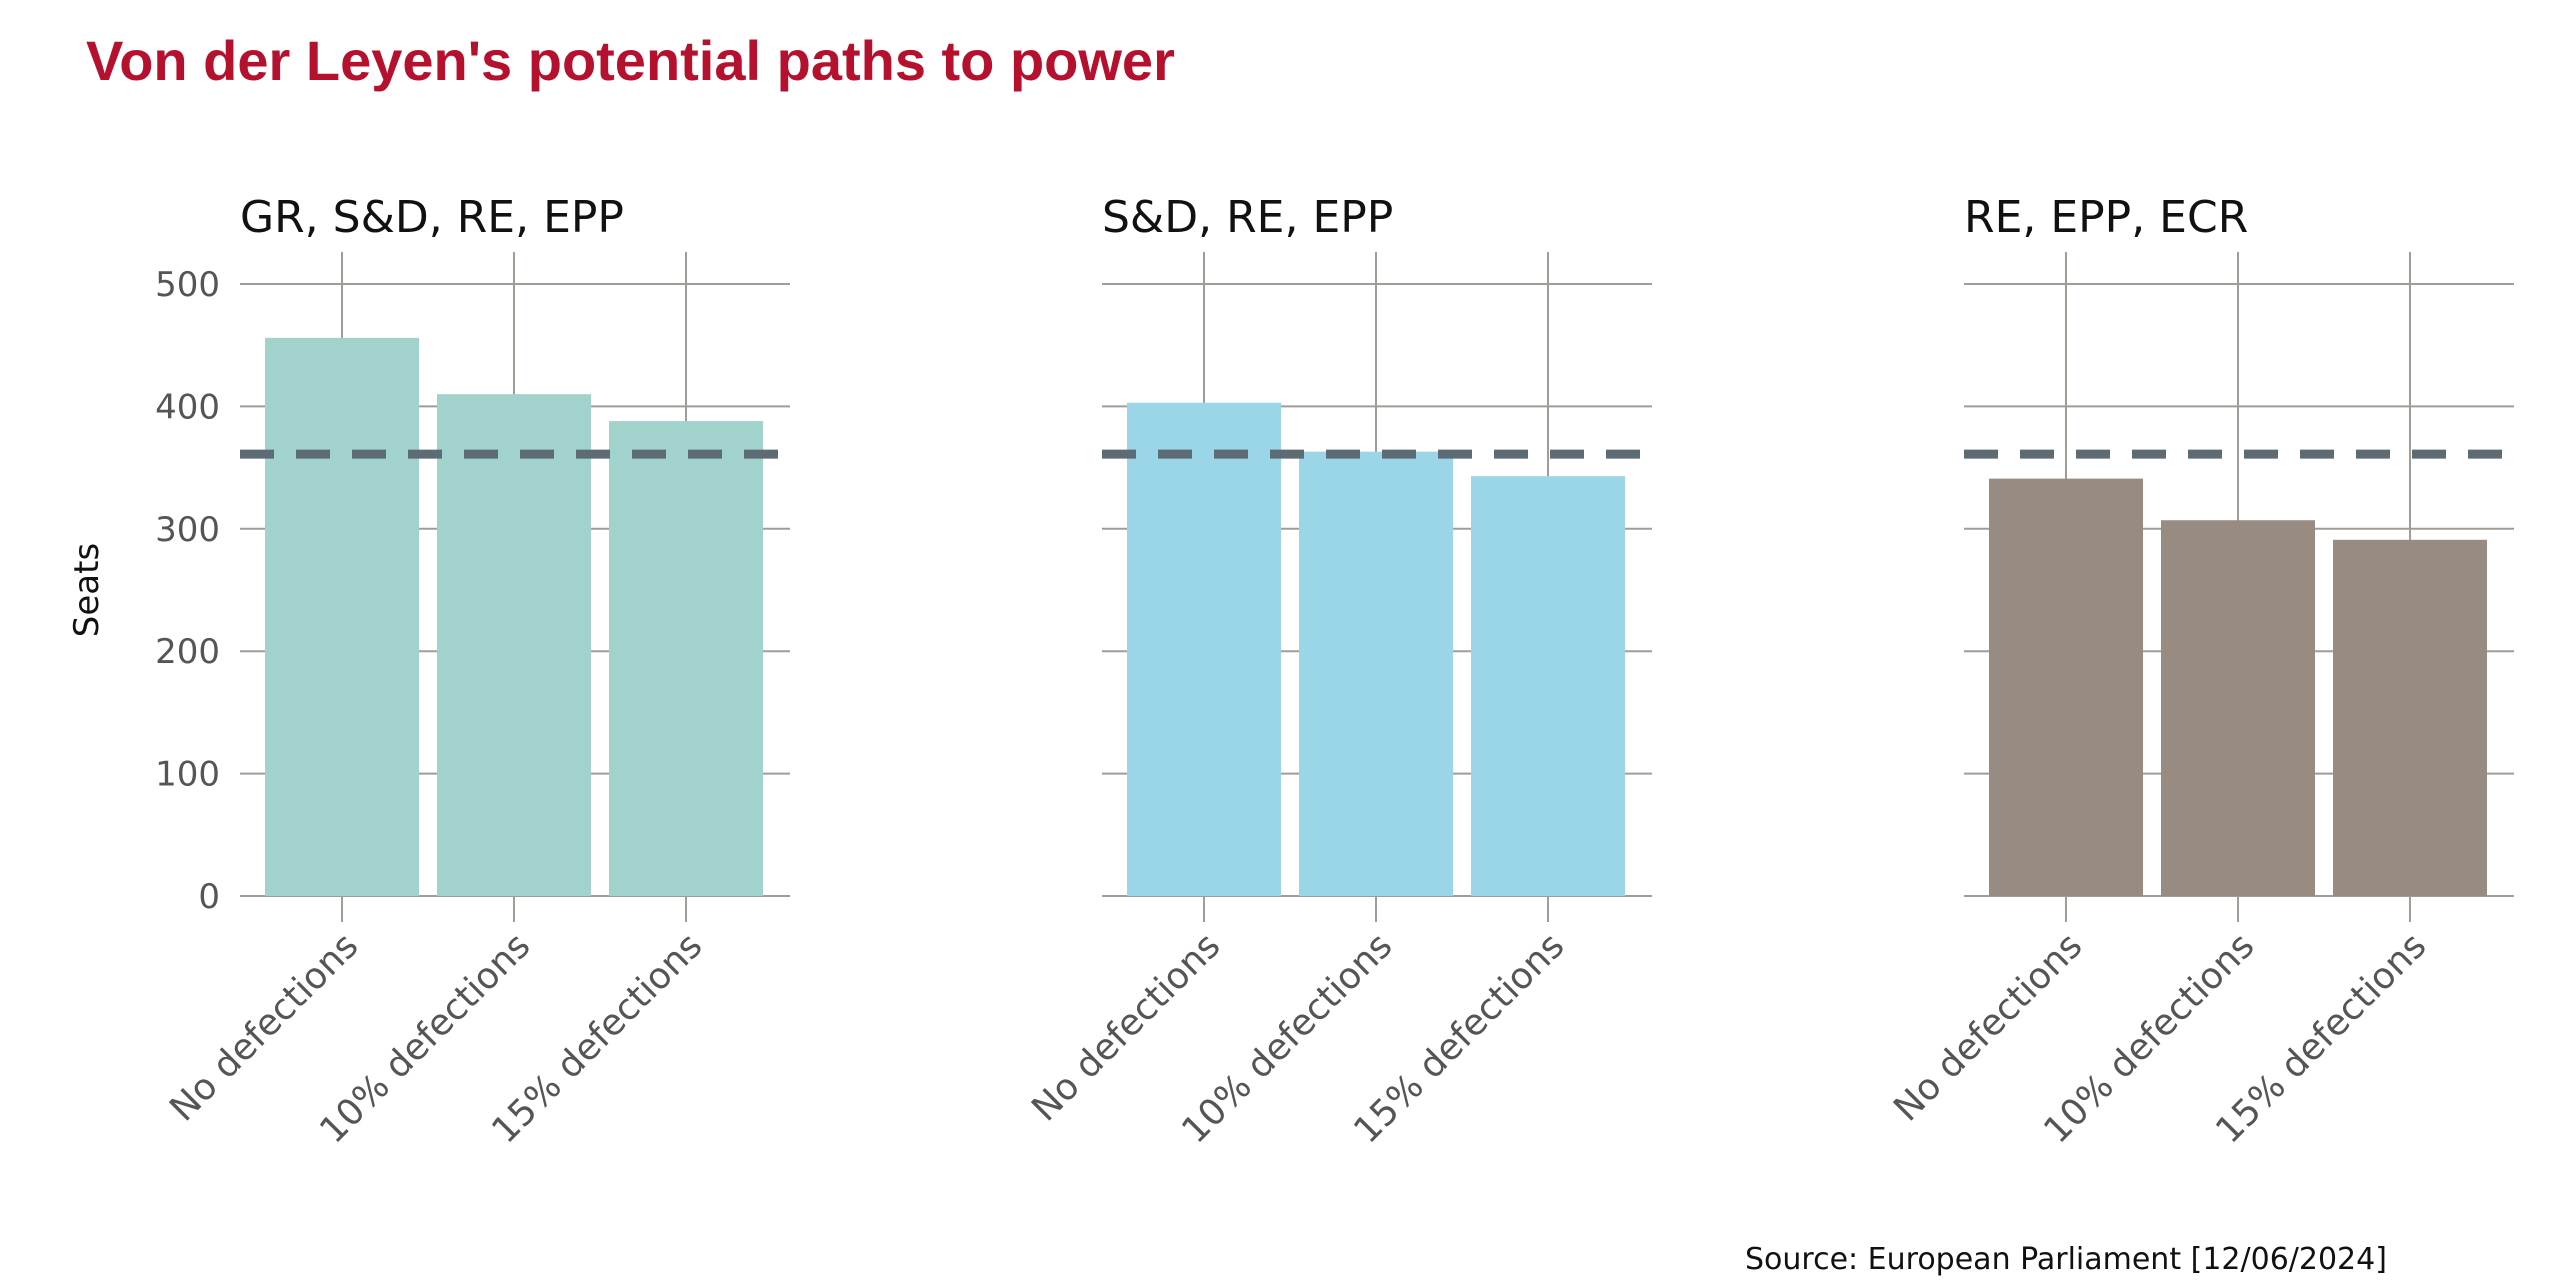 The image size is (2560, 1280). What do you see at coordinates (209, 897) in the screenshot?
I see `y-tick-label: 0` at bounding box center [209, 897].